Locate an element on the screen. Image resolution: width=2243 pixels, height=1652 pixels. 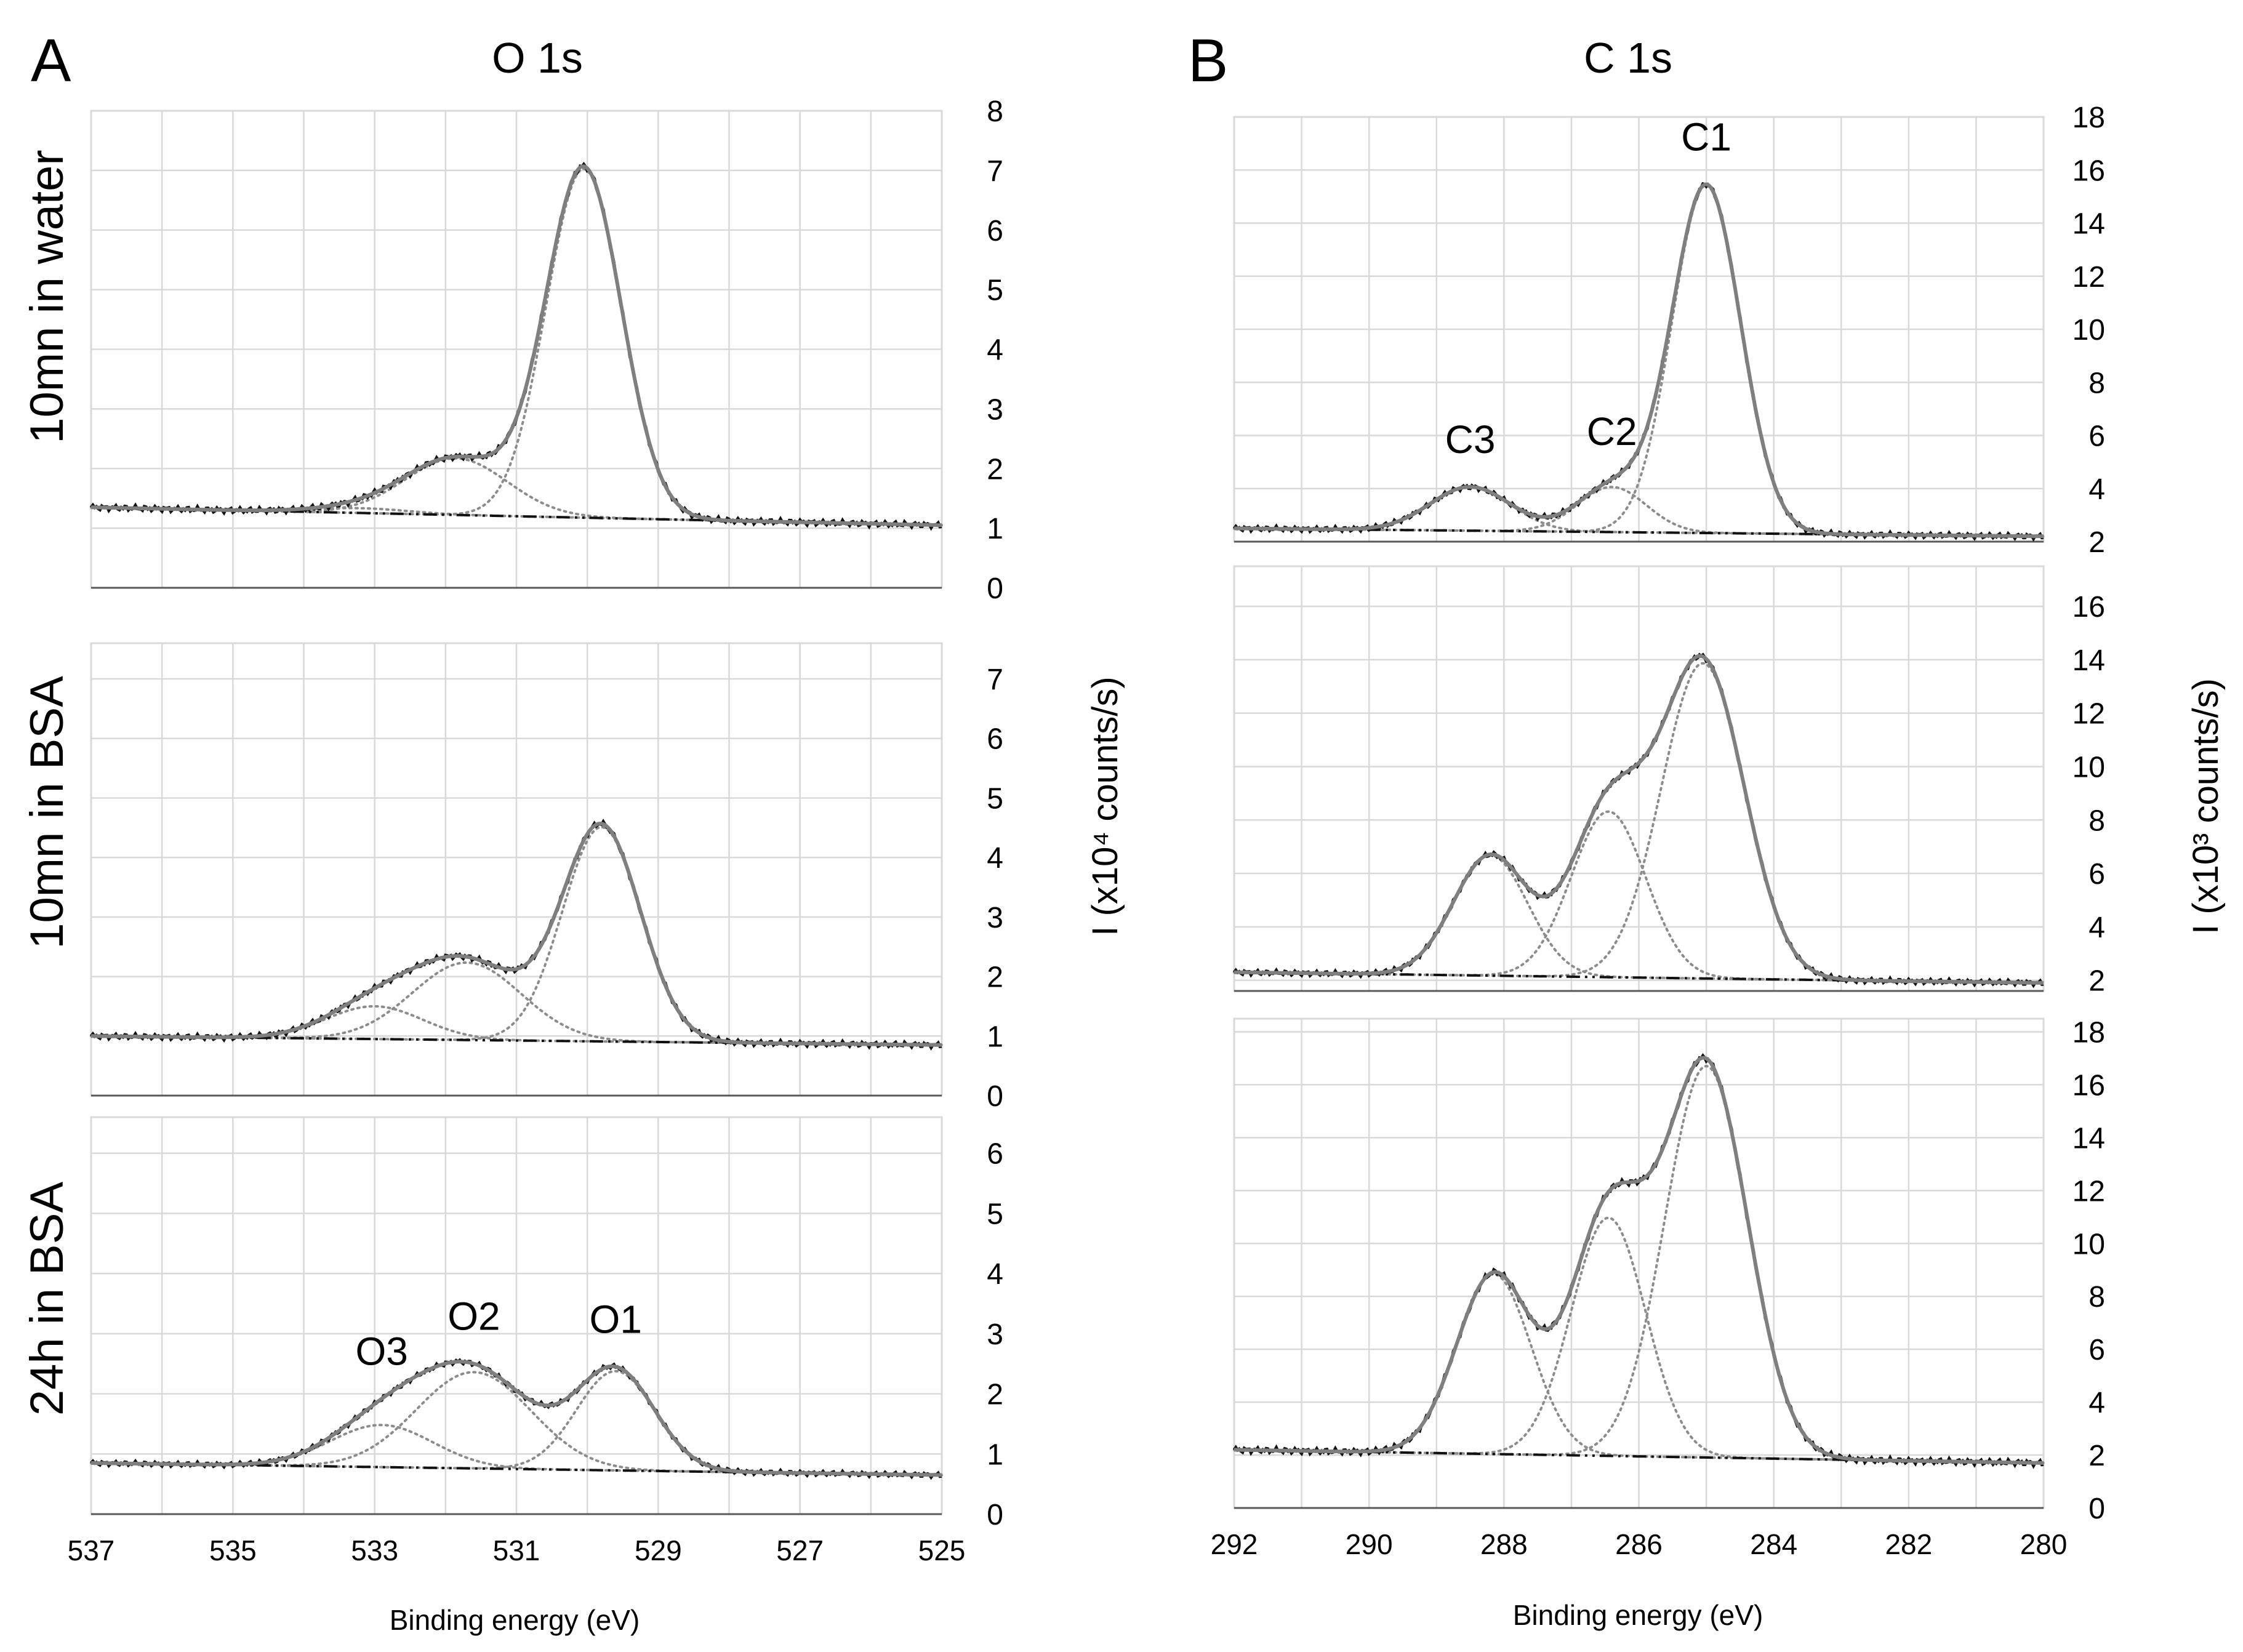
chart-O1s-10mn-BSA: 0 1 2 3 4 5 6 7 is located at coordinates (546, 877).